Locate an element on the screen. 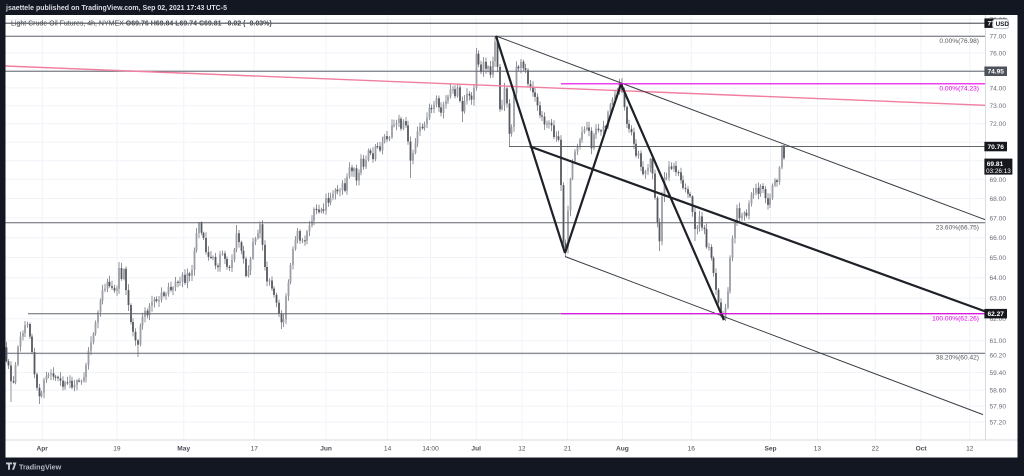  svg-text: 72.00 is located at coordinates (998, 124).